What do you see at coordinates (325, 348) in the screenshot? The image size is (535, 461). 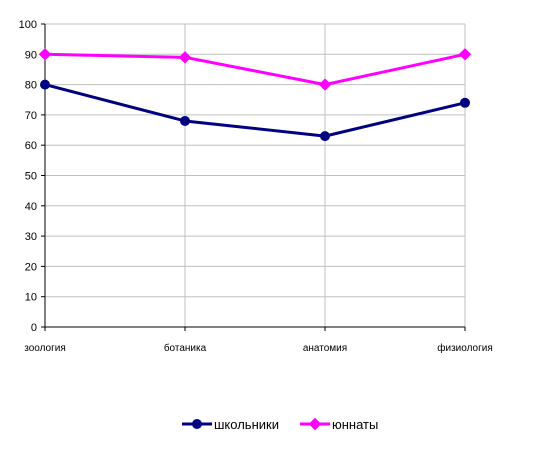 I see `x-category-label: анатомия` at bounding box center [325, 348].